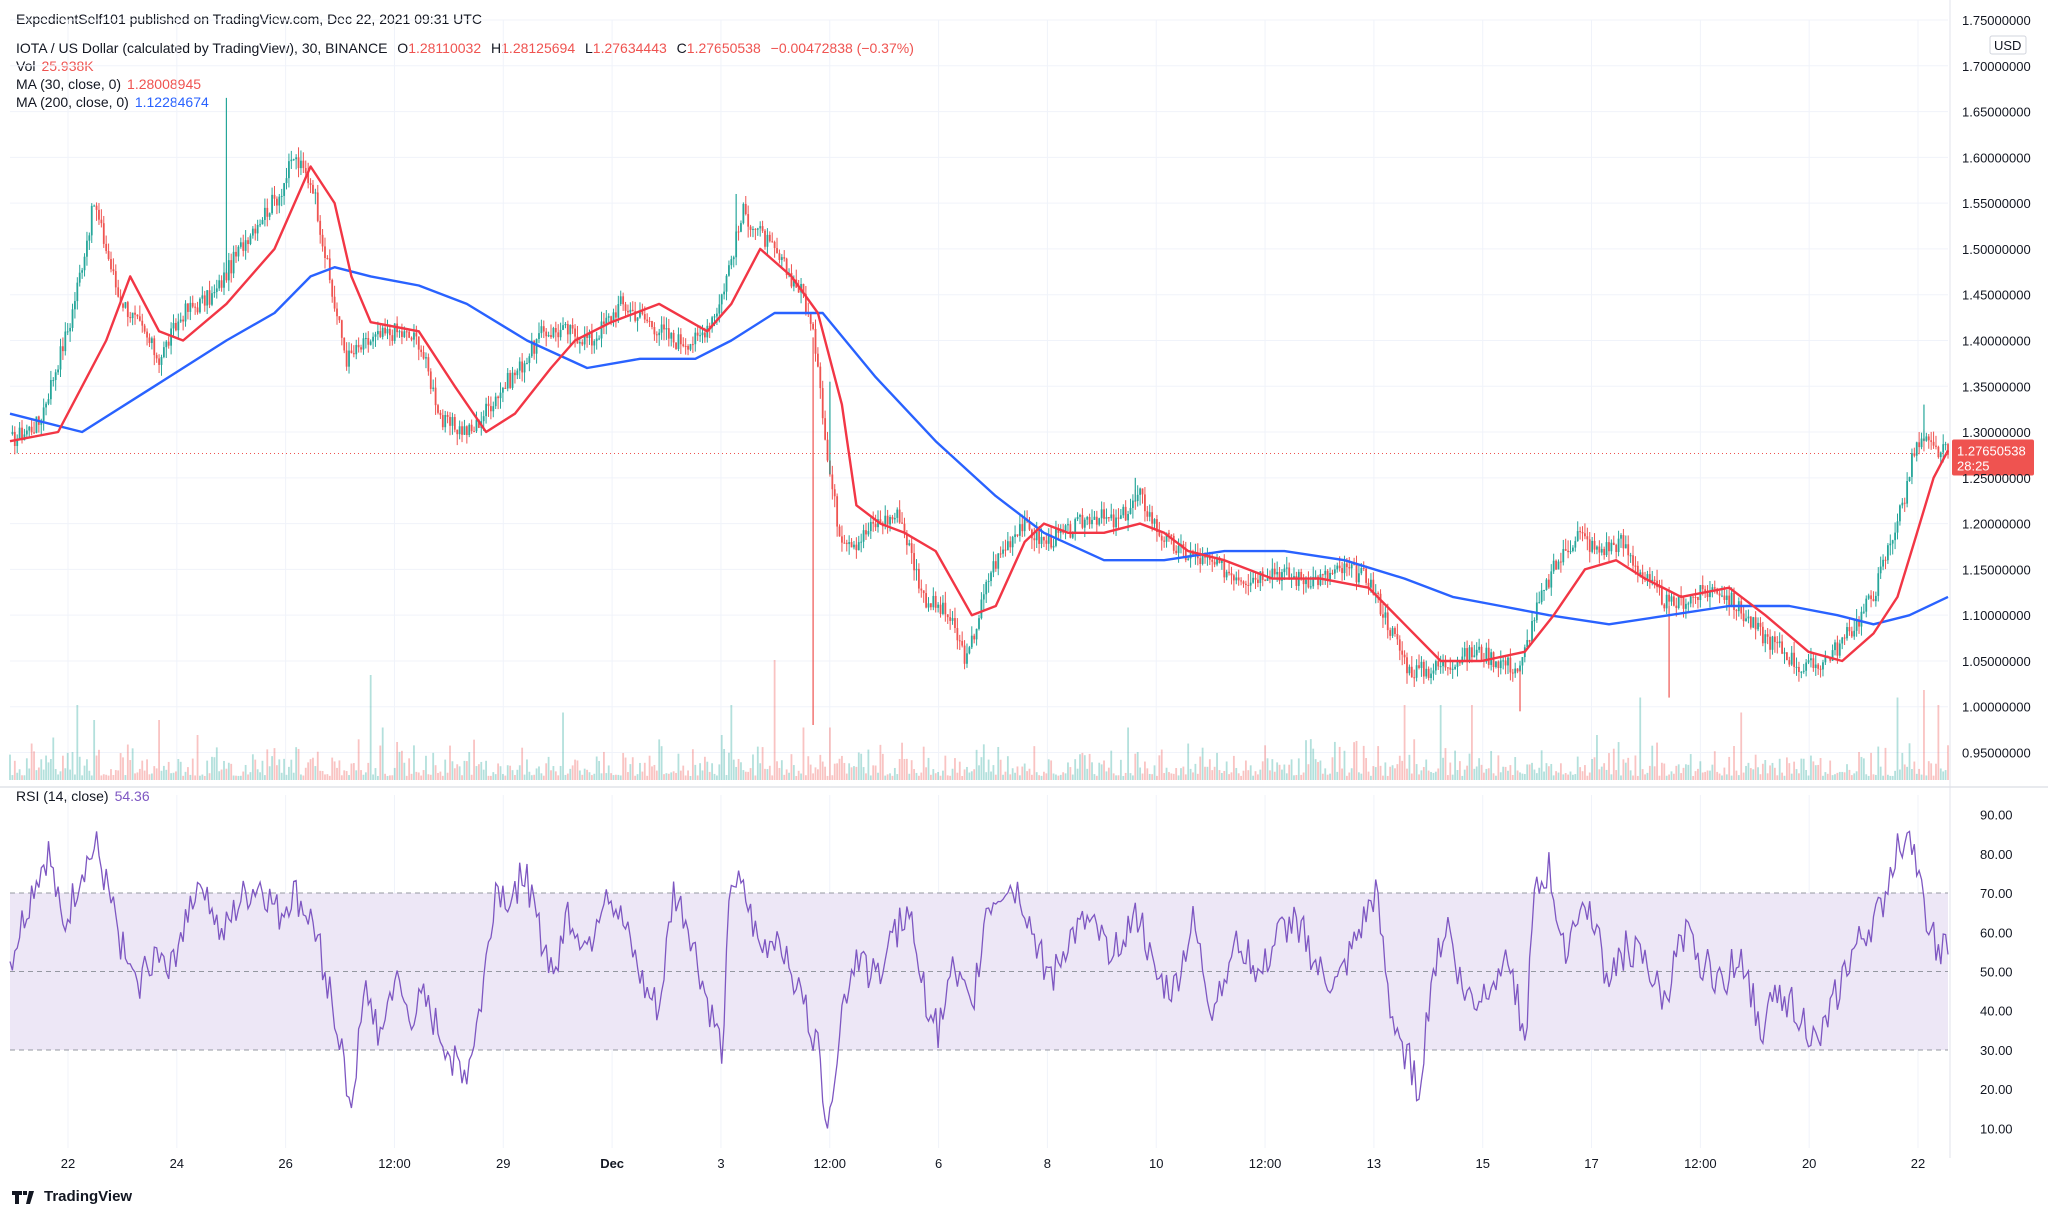  What do you see at coordinates (445, 48) in the screenshot?
I see `open-value: 1.28110032` at bounding box center [445, 48].